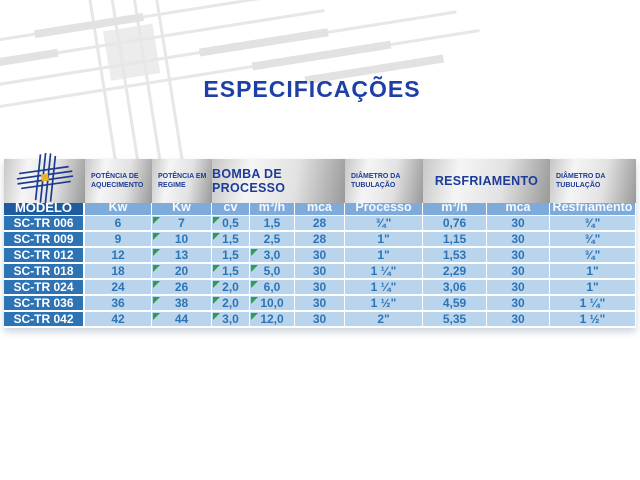  Describe the element at coordinates (182, 320) in the screenshot. I see `value-cell: 44` at that location.